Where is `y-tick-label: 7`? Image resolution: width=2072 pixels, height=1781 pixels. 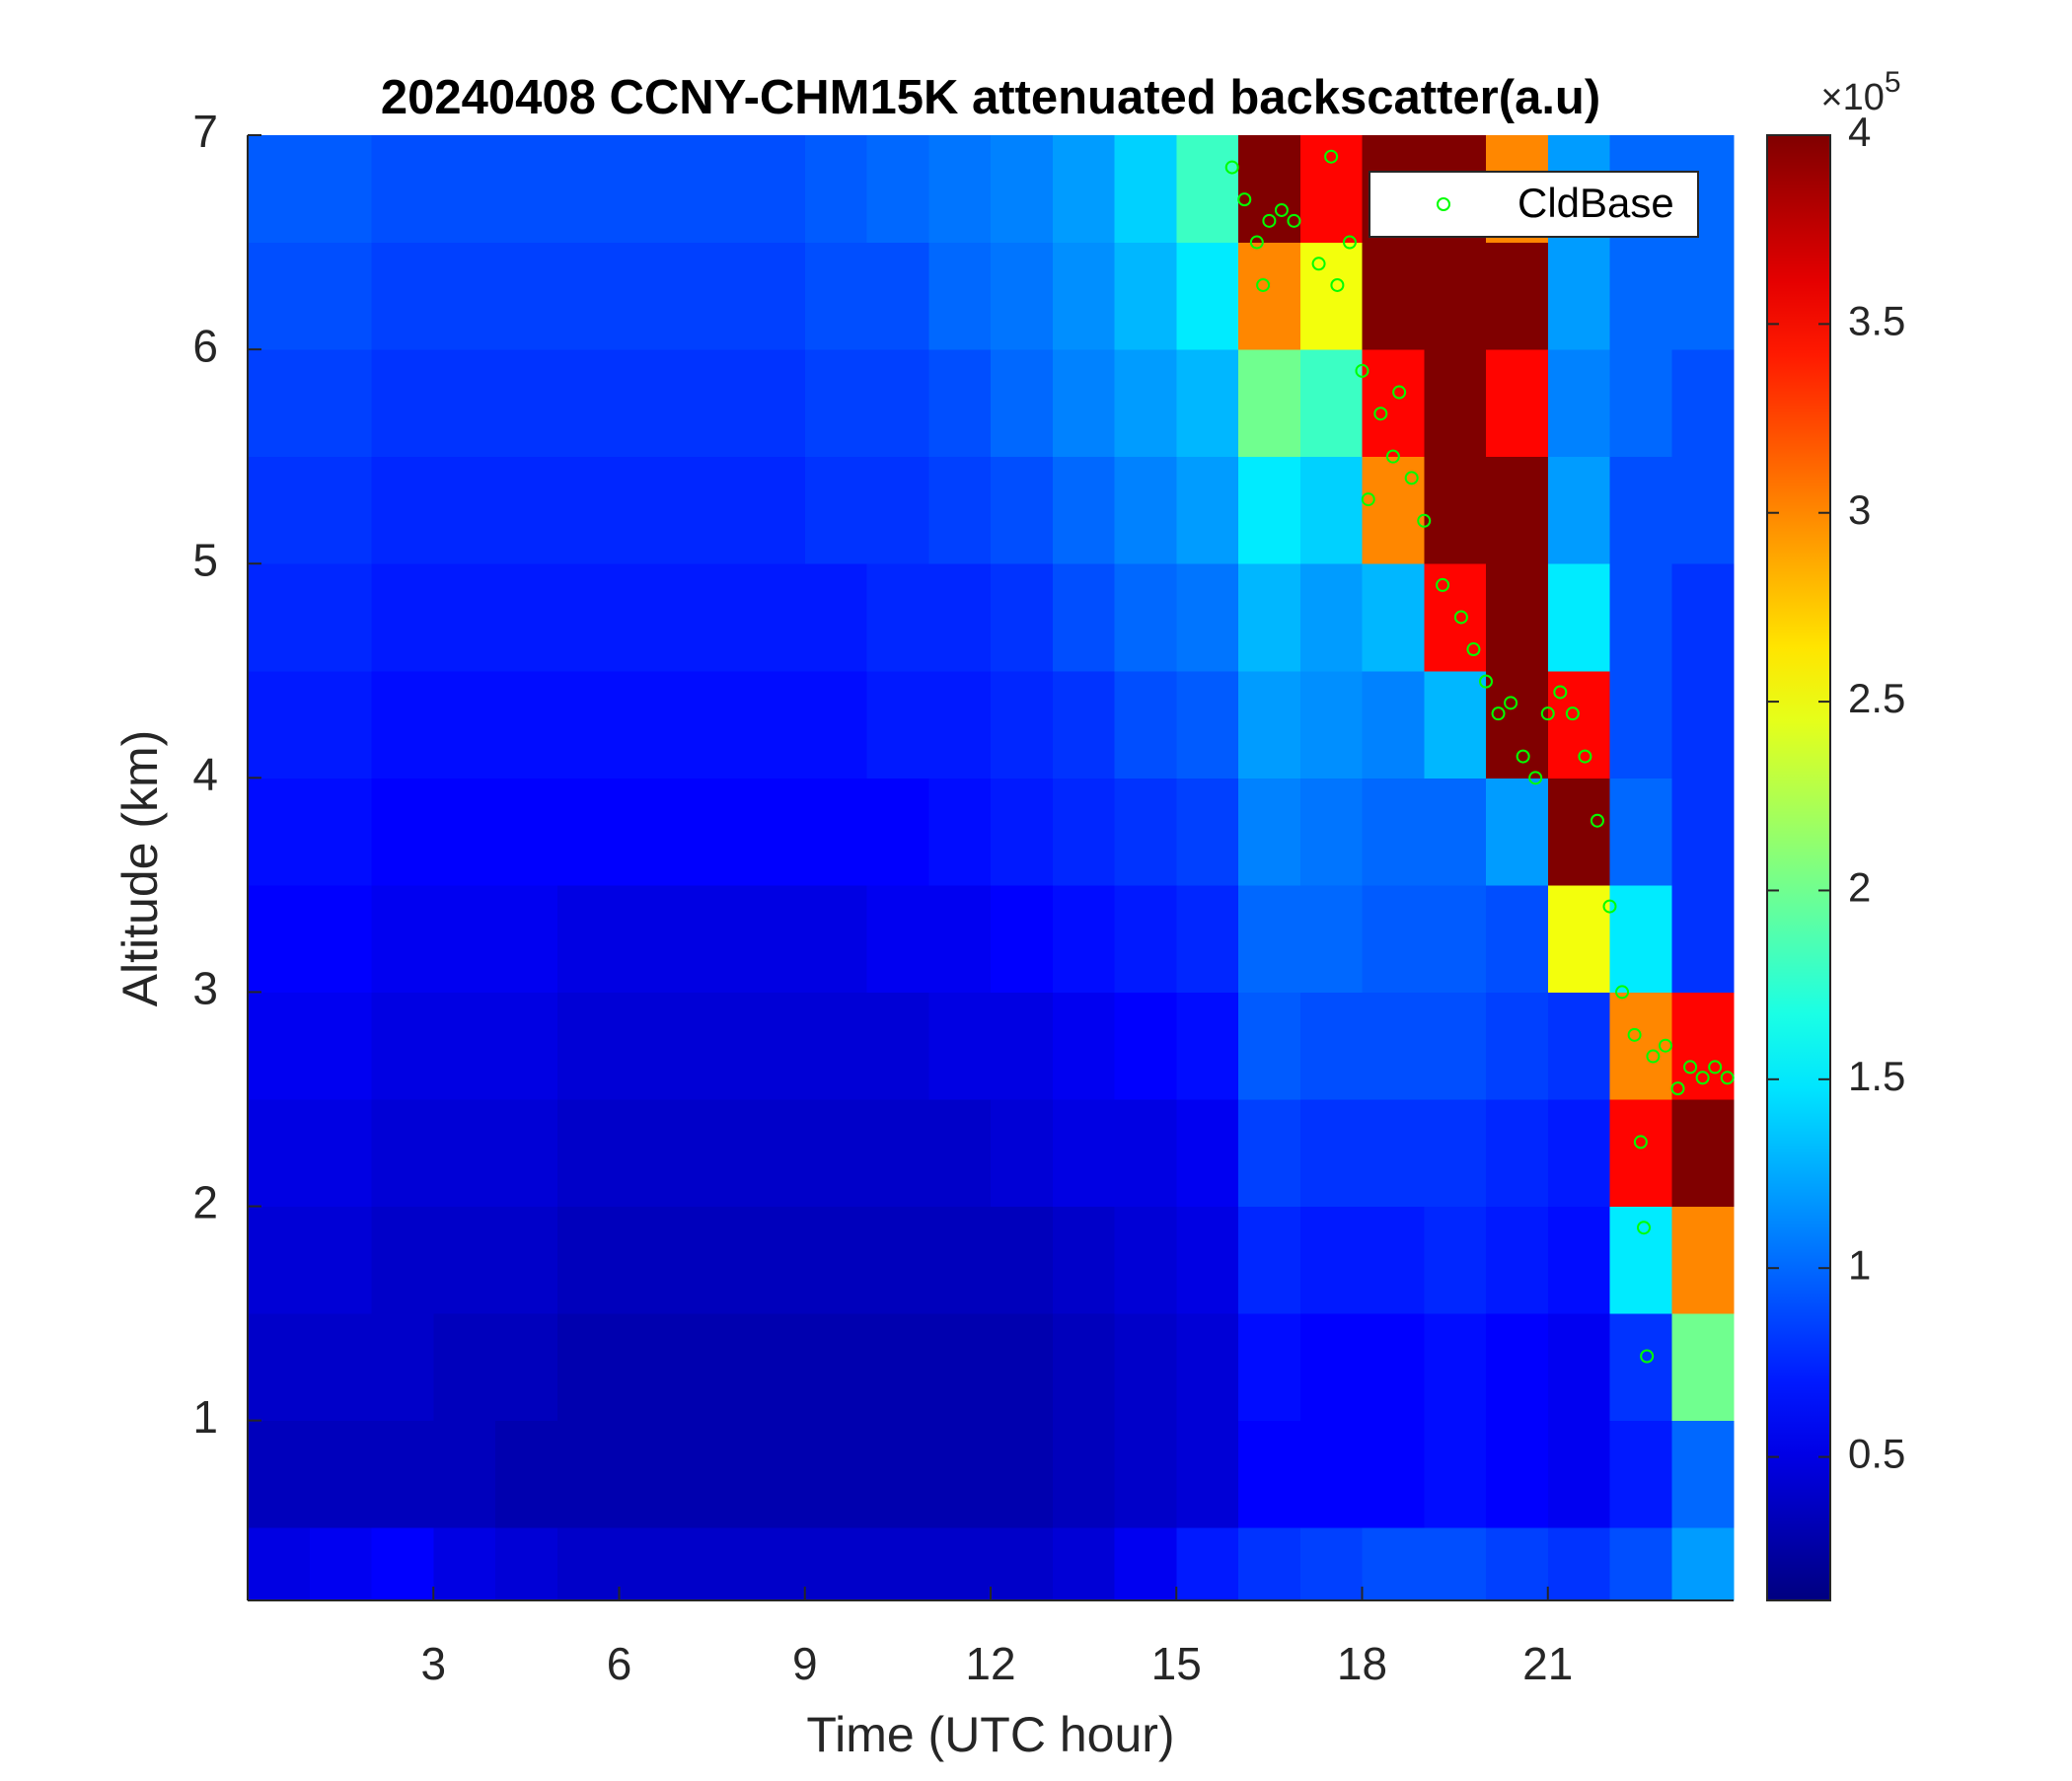
y-tick-label: 7 is located at coordinates (205, 131).